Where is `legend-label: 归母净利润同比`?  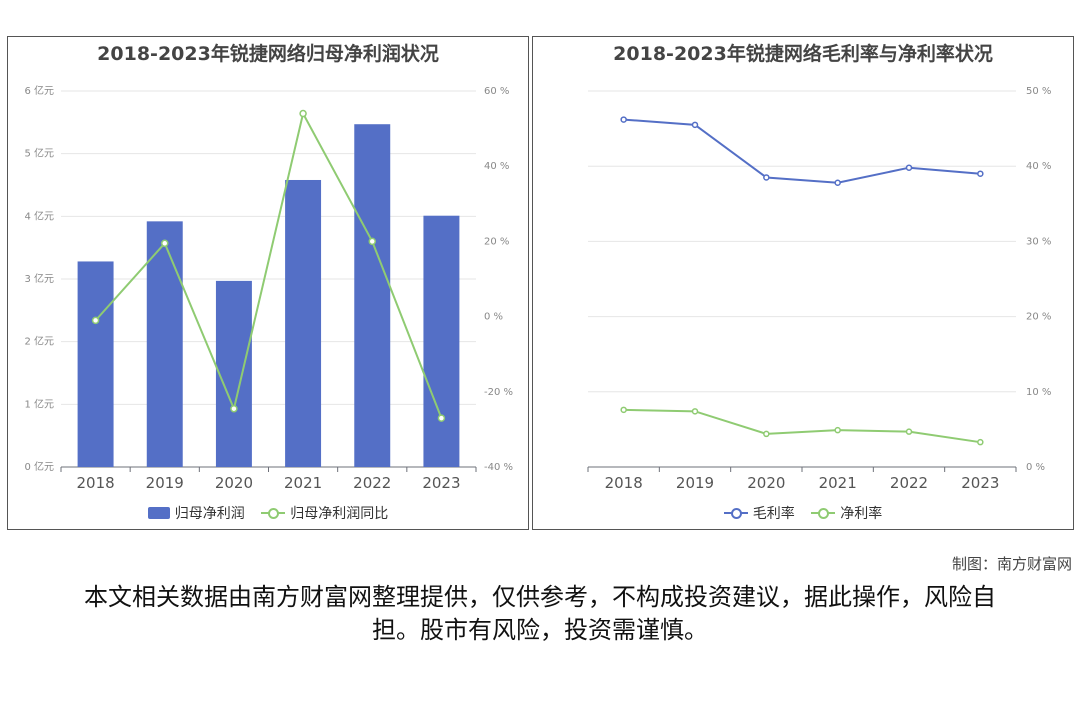 legend-label: 归母净利润同比 is located at coordinates (339, 514).